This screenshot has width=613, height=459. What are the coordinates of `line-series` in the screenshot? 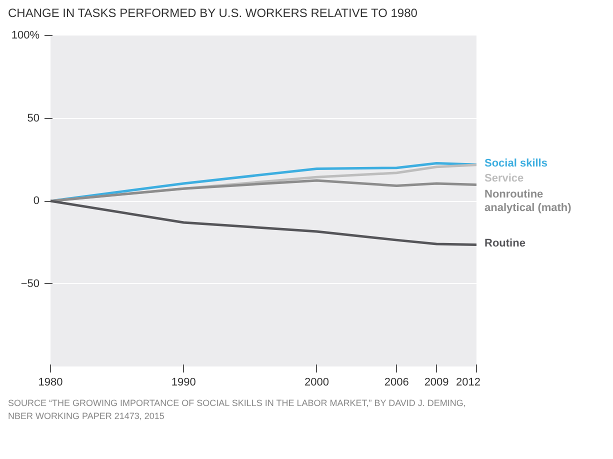 It's located at (263, 190).